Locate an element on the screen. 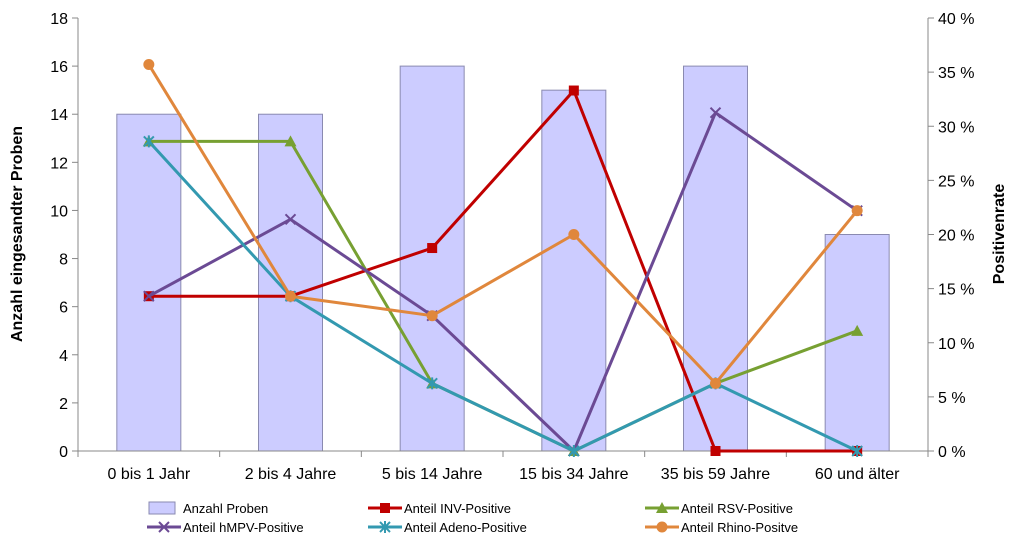 Image resolution: width=1026 pixels, height=543 pixels. legend-label-2: Anteil RSV-Positive is located at coordinates (737, 508).